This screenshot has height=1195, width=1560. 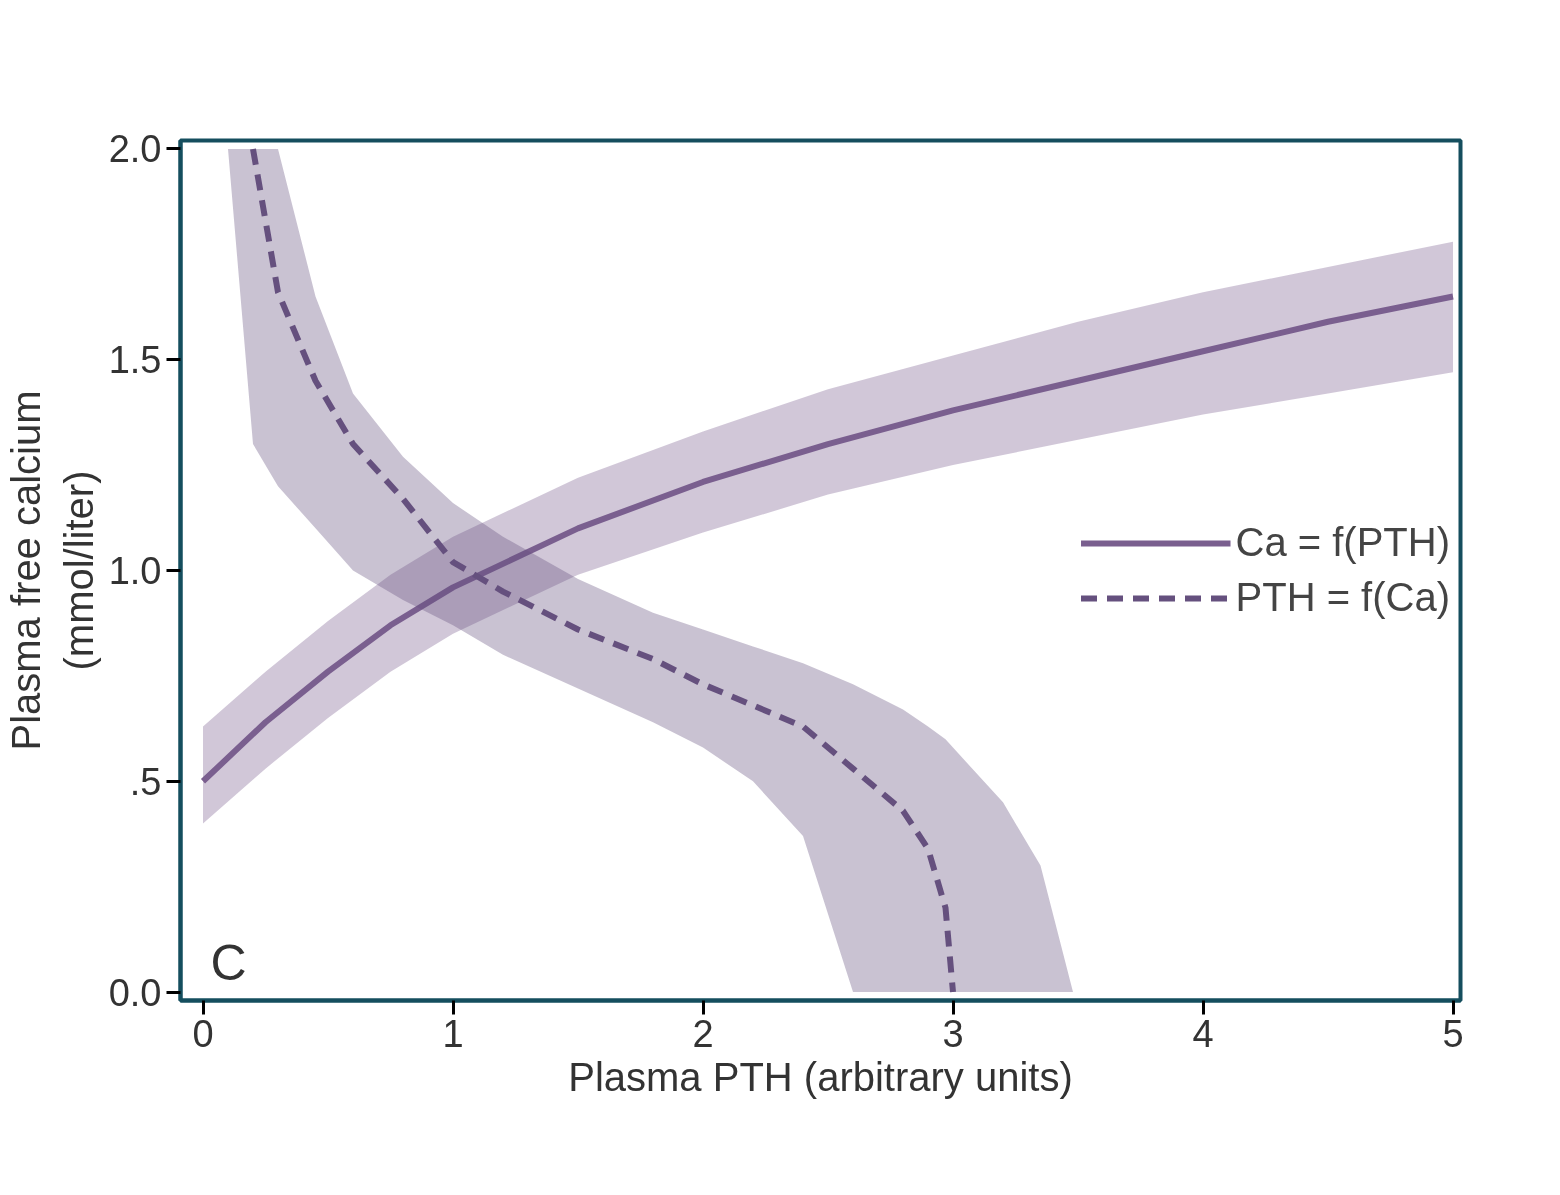 What do you see at coordinates (228, 962) in the screenshot?
I see `annotation: C` at bounding box center [228, 962].